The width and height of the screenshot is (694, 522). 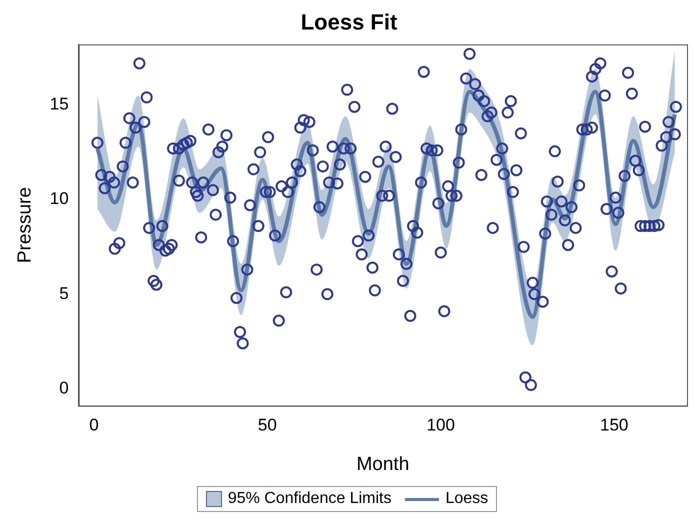 What do you see at coordinates (349, 21) in the screenshot?
I see `chart-title: Loess Fit` at bounding box center [349, 21].